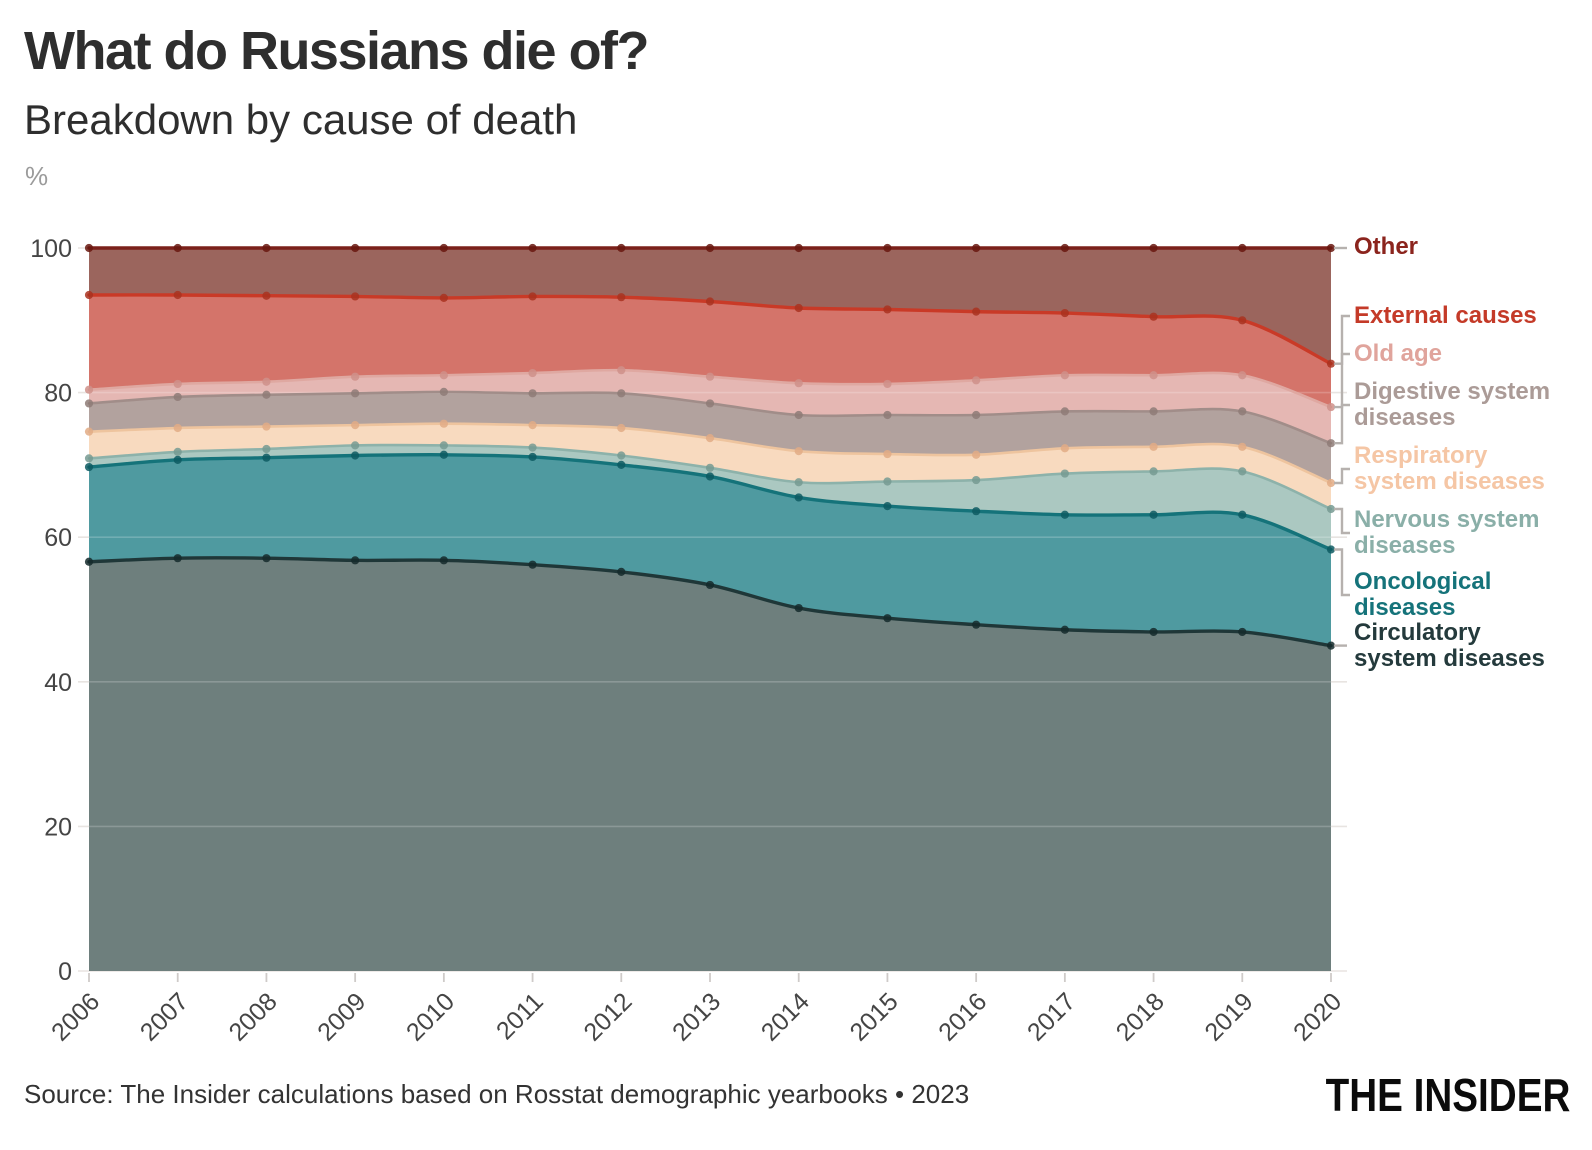  Describe the element at coordinates (341, 1016) in the screenshot. I see `x-axis-label: 2009` at that location.